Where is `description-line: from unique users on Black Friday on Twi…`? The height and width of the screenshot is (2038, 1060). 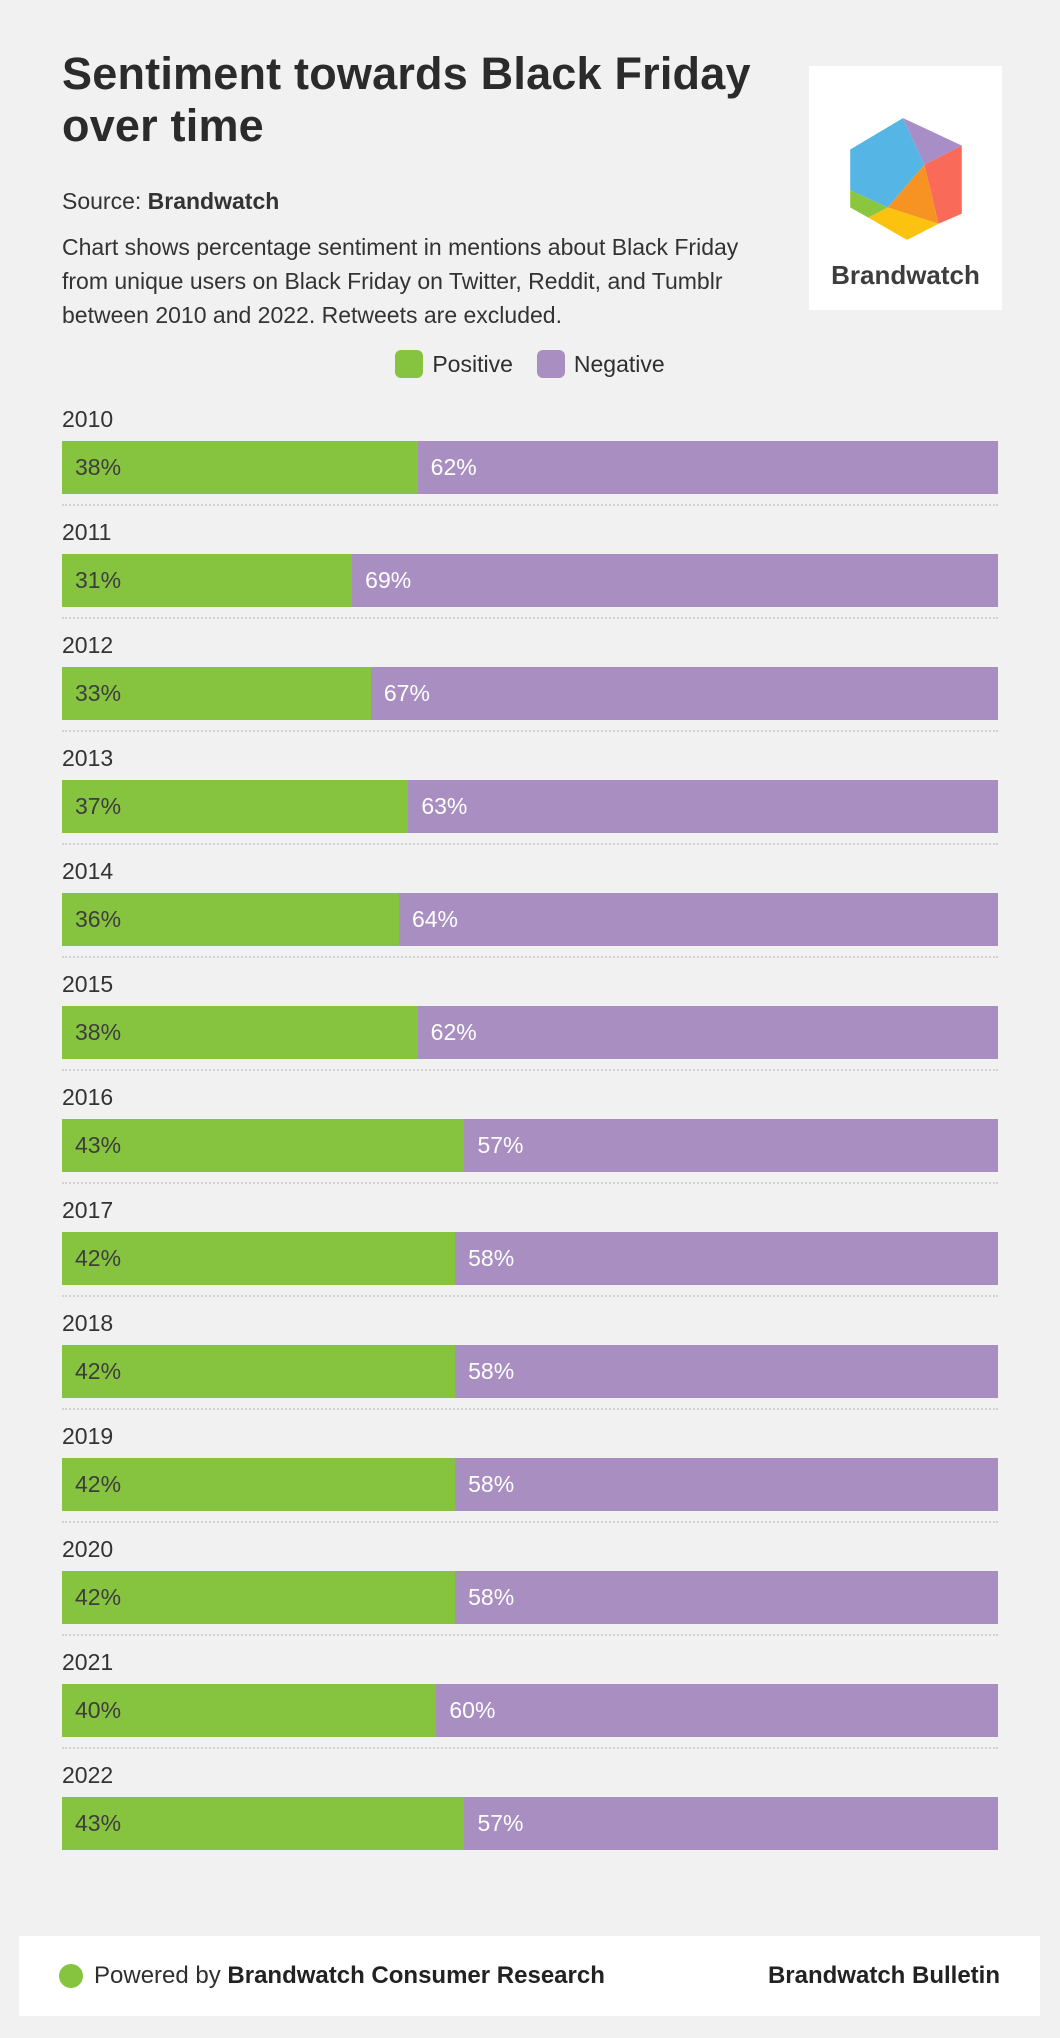 description-line: from unique users on Black Friday on Twi… is located at coordinates (392, 281).